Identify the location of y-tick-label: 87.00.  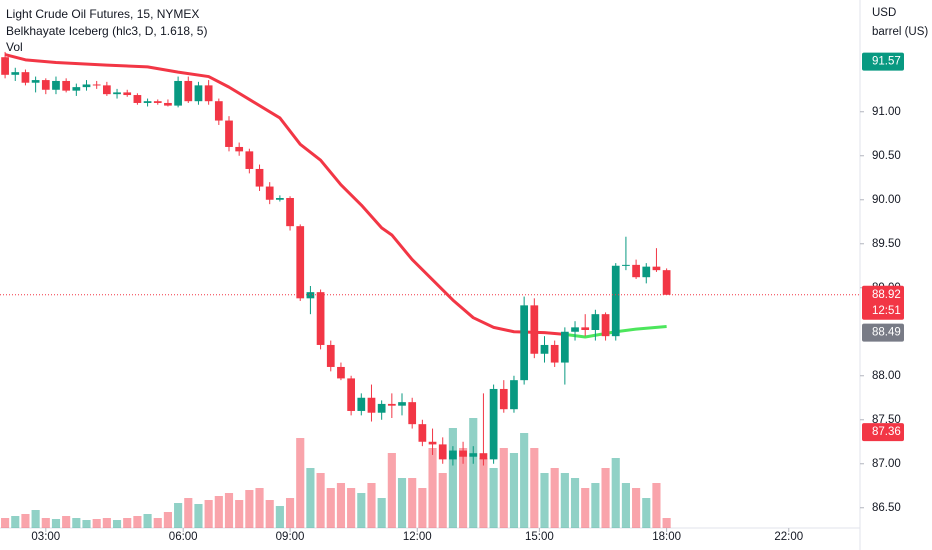
(886, 464).